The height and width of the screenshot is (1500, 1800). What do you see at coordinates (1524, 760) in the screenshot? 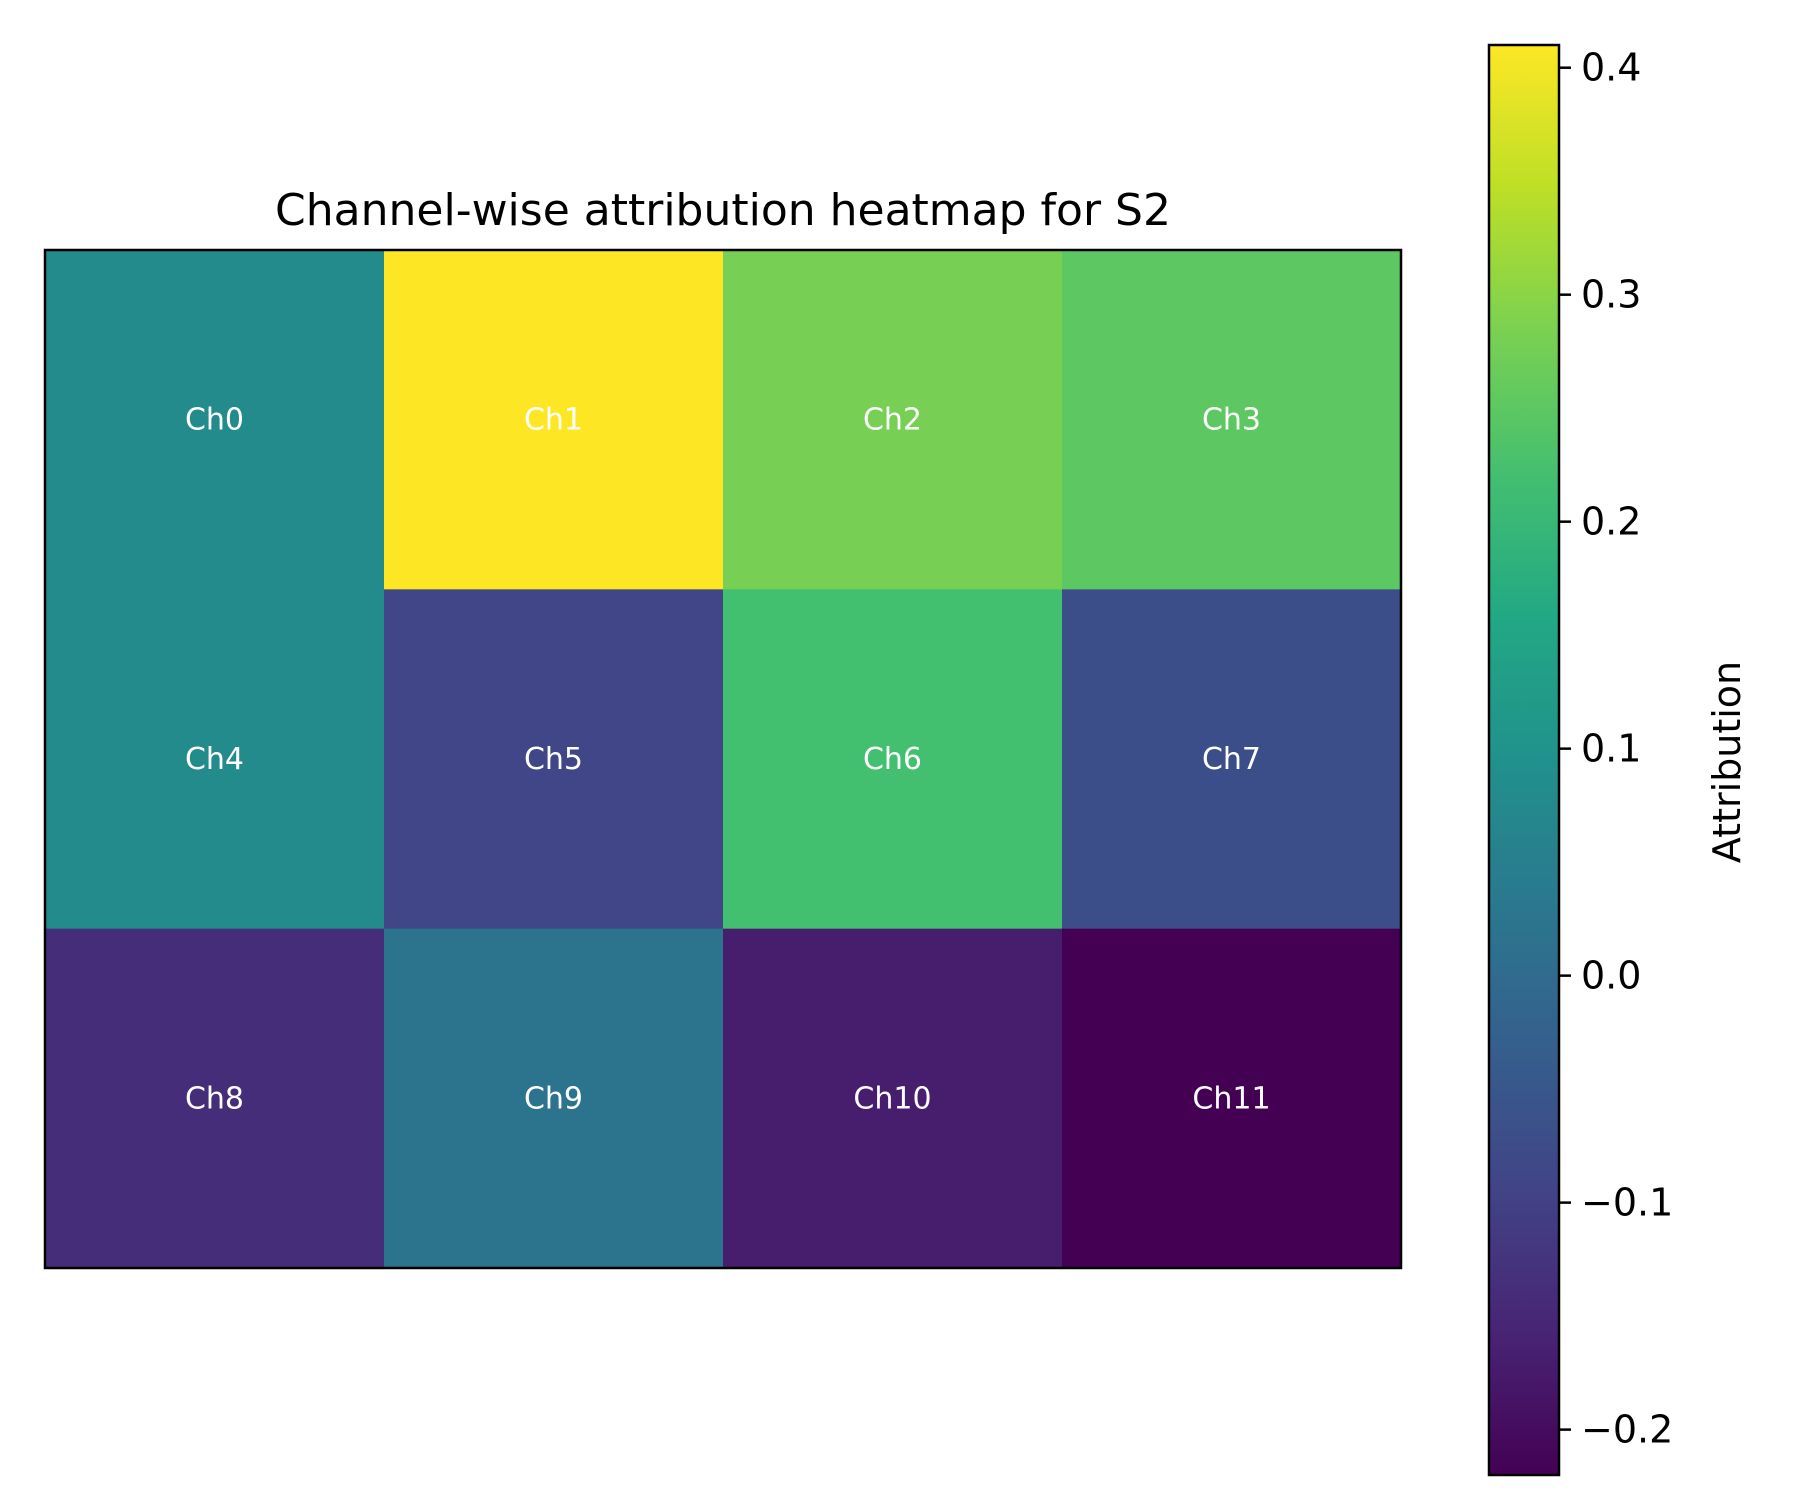
I see `colorbar` at bounding box center [1524, 760].